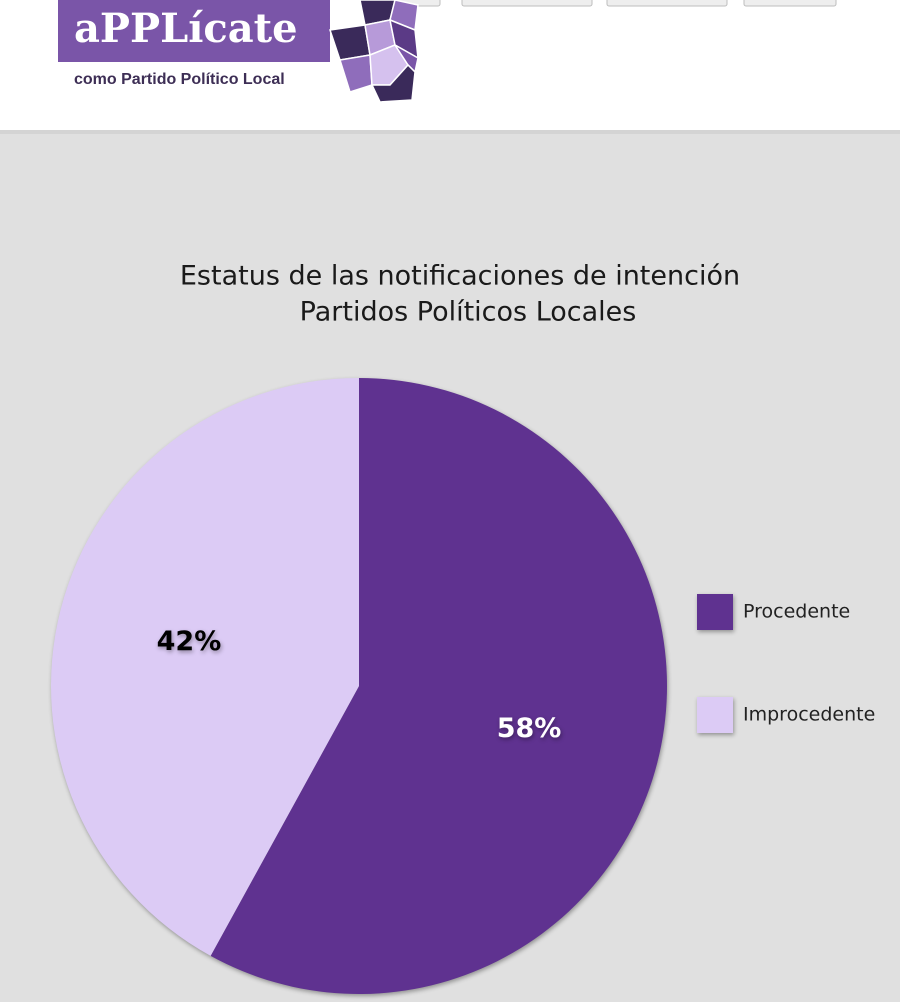 The height and width of the screenshot is (1002, 900). I want to click on logo-text: aPPLícate, so click(186, 28).